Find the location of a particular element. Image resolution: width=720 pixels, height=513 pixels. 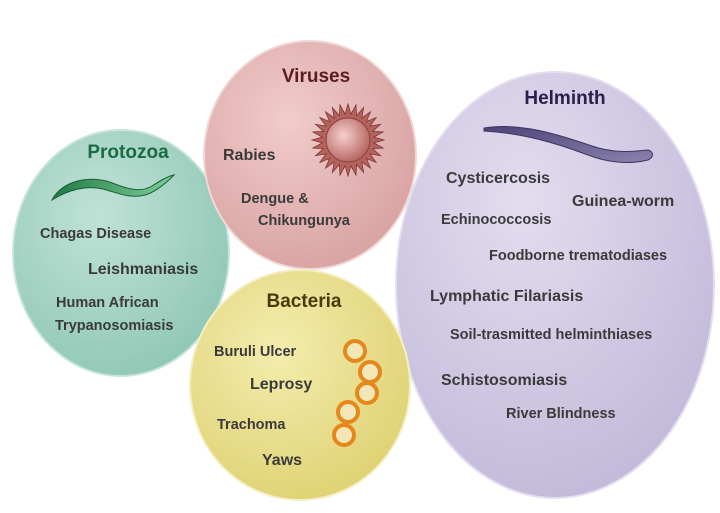

bacteria-item: Leprosy is located at coordinates (281, 384).